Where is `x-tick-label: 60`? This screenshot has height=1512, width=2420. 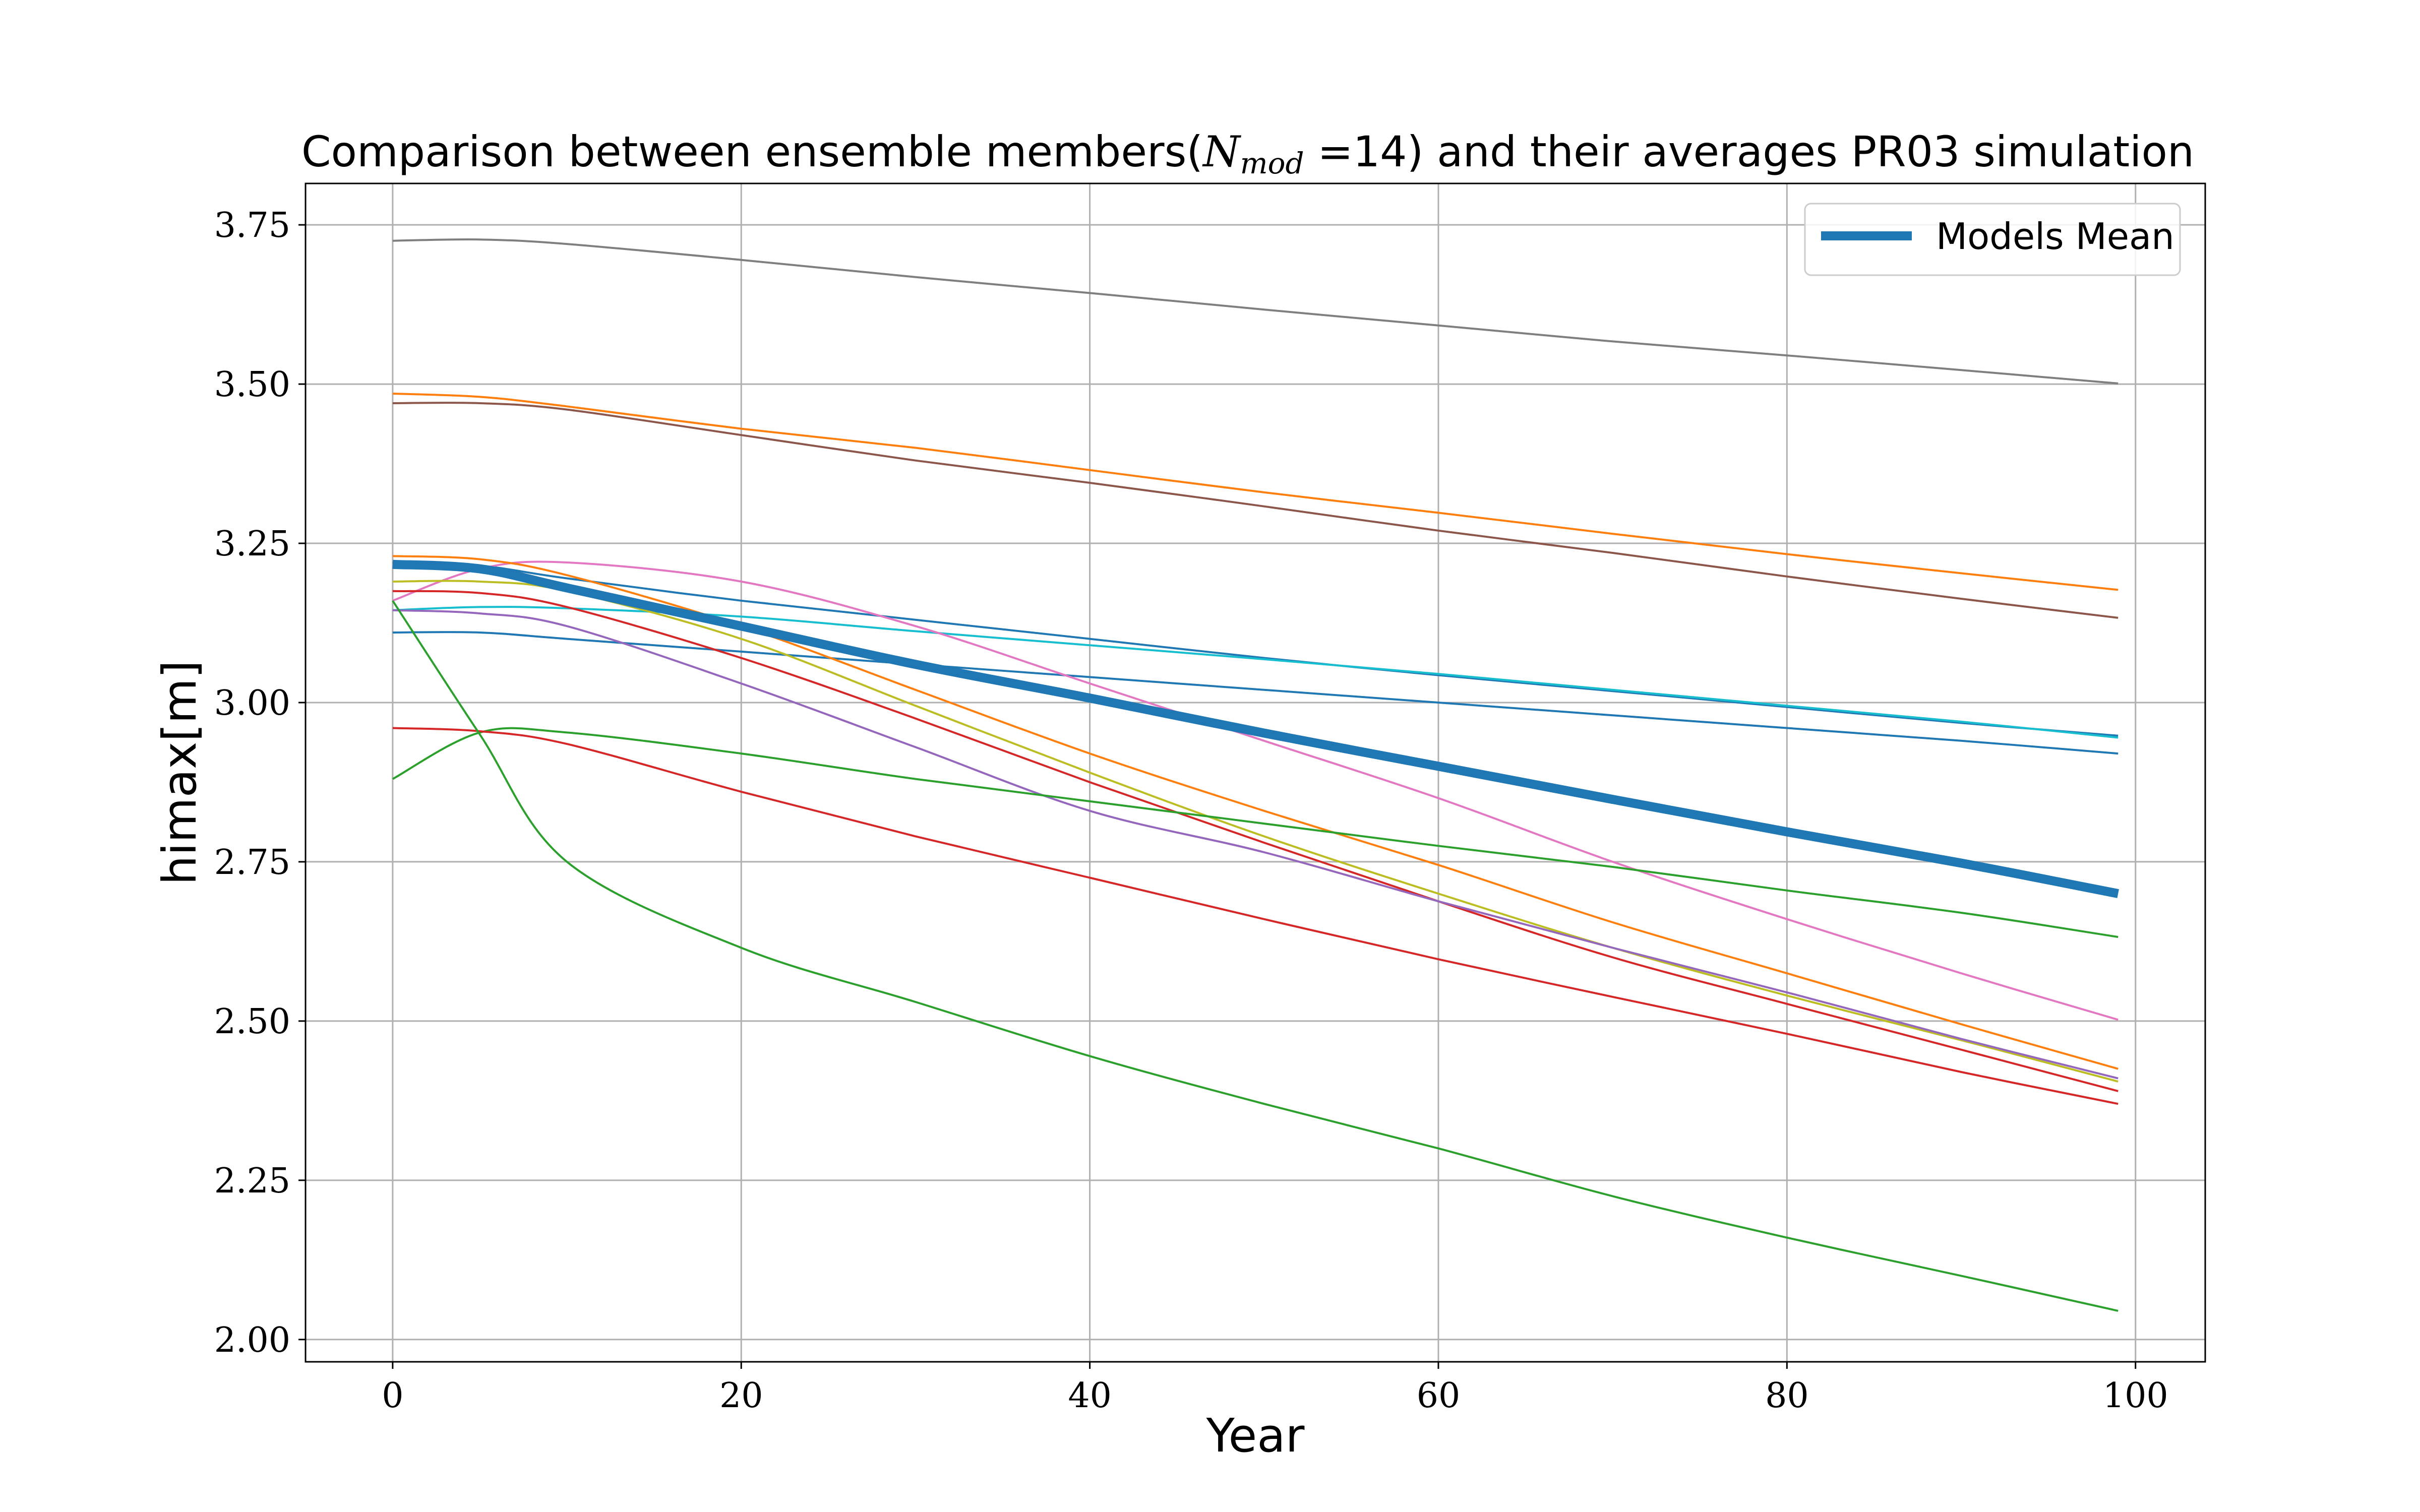 x-tick-label: 60 is located at coordinates (1439, 1396).